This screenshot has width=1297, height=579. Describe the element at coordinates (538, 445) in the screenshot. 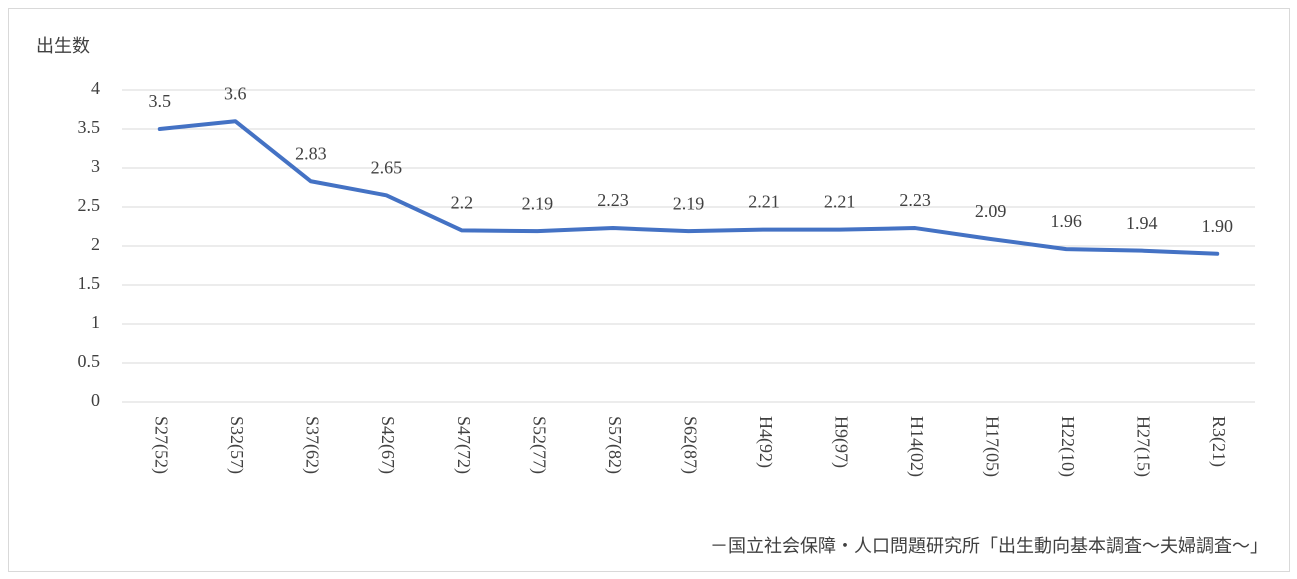

I see `x-tick-label: S52(77)` at that location.